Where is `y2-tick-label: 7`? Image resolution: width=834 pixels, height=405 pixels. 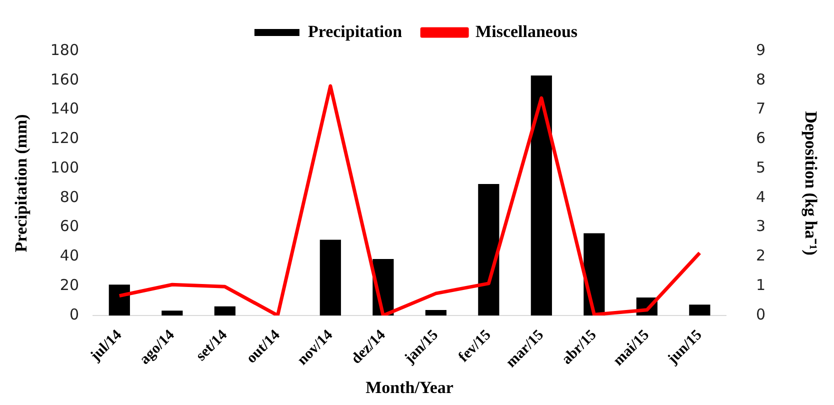 y2-tick-label: 7 is located at coordinates (761, 109).